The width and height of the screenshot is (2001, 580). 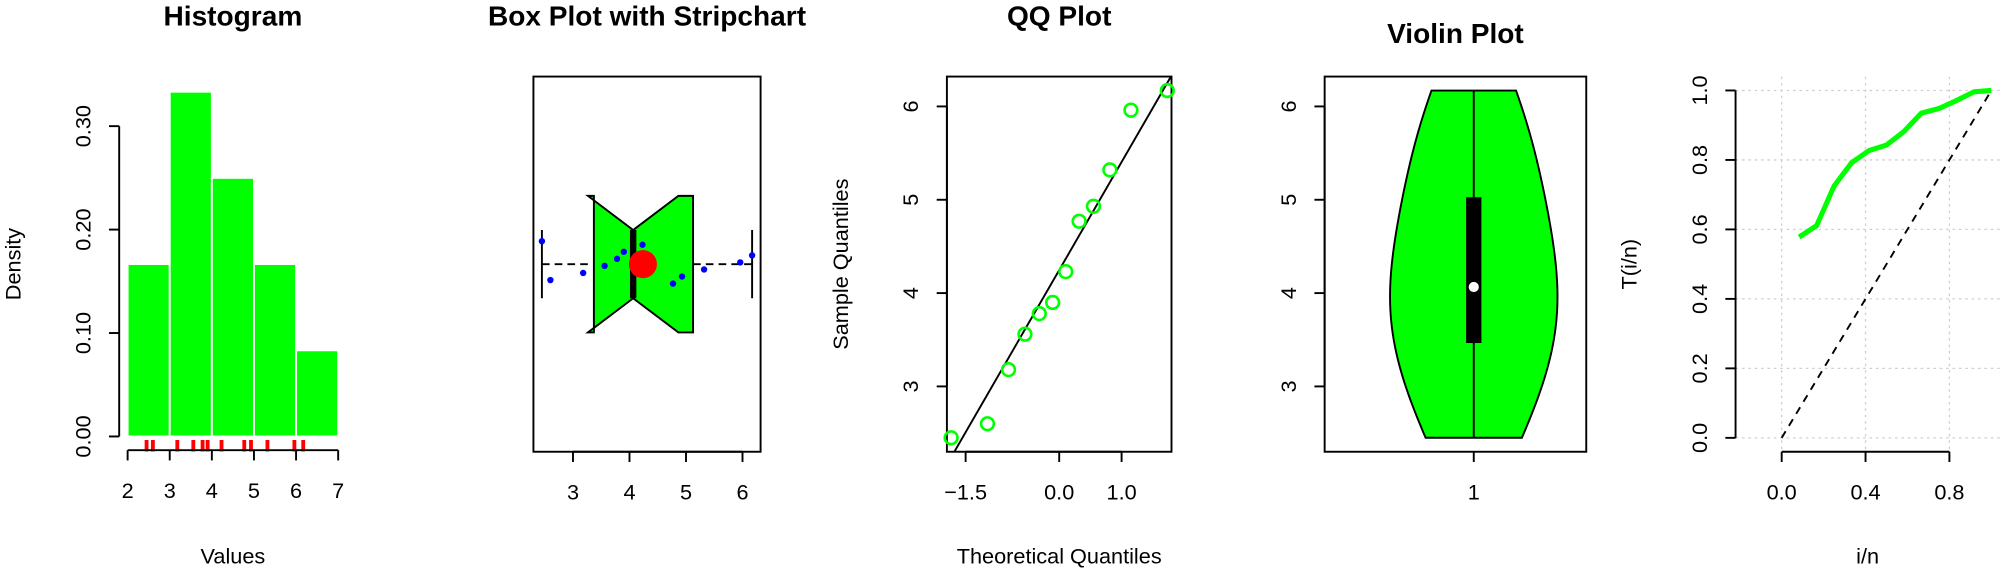 I want to click on x-tick-label: −1.5, so click(x=965, y=492).